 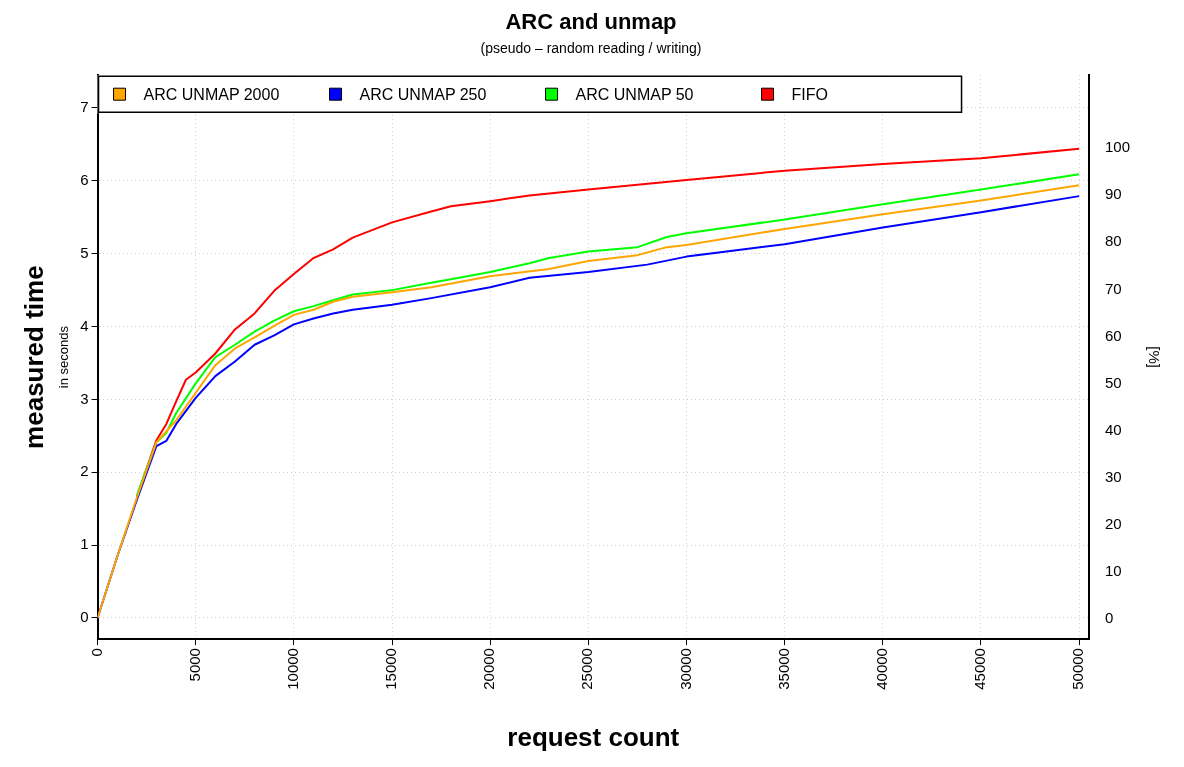 I want to click on legend-label: ARC UNMAP 50, so click(x=634, y=94).